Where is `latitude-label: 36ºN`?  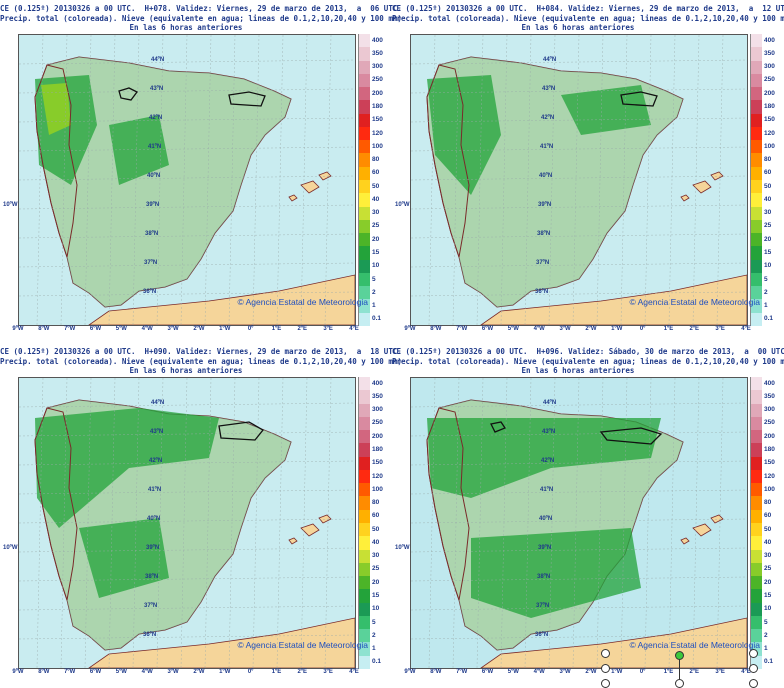
latitude-label: 36ºN is located at coordinates (150, 292).